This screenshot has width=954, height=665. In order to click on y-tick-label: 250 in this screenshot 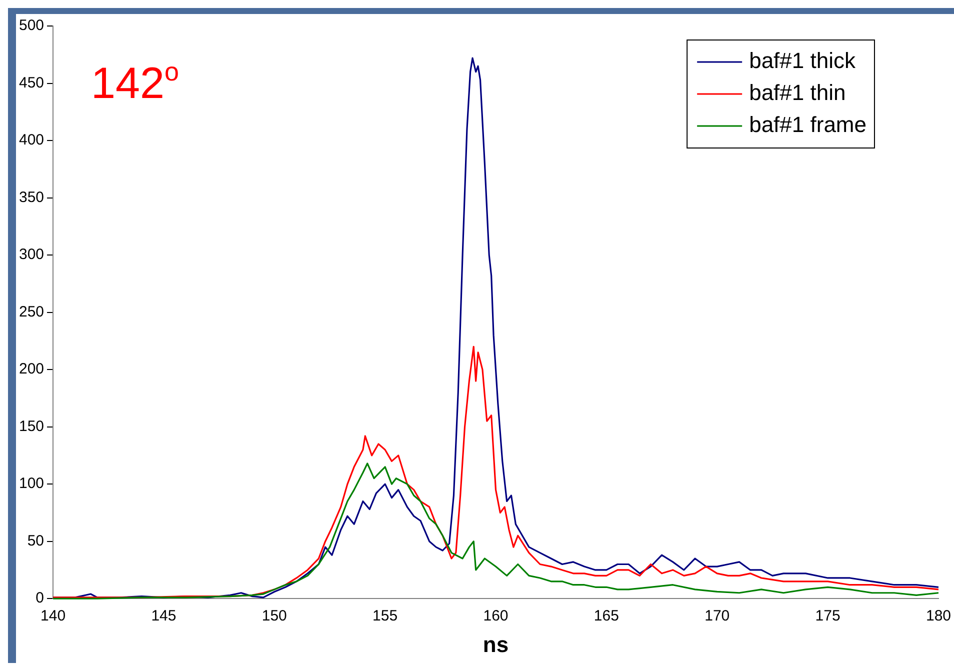, I will do `click(31, 311)`.